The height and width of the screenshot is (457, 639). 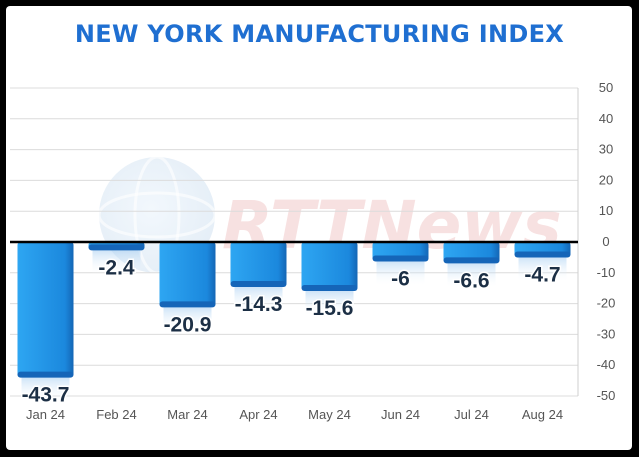 I want to click on y-tick-label: -50, so click(x=606, y=395).